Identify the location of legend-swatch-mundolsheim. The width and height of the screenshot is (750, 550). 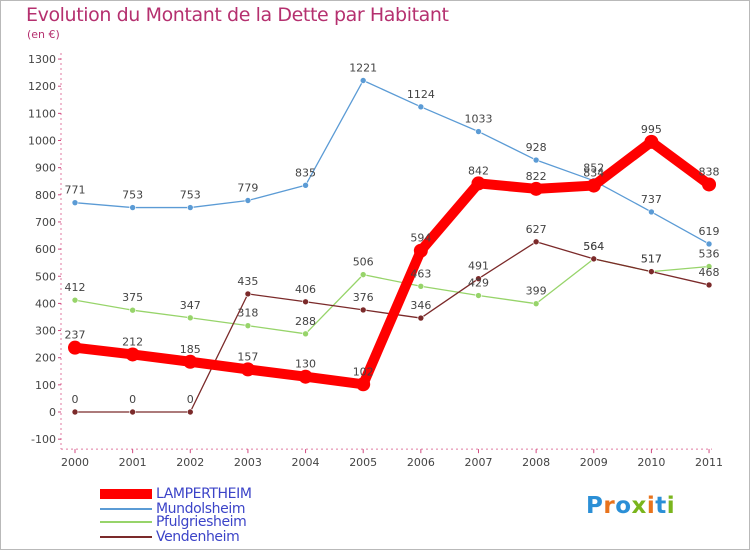
(126, 509).